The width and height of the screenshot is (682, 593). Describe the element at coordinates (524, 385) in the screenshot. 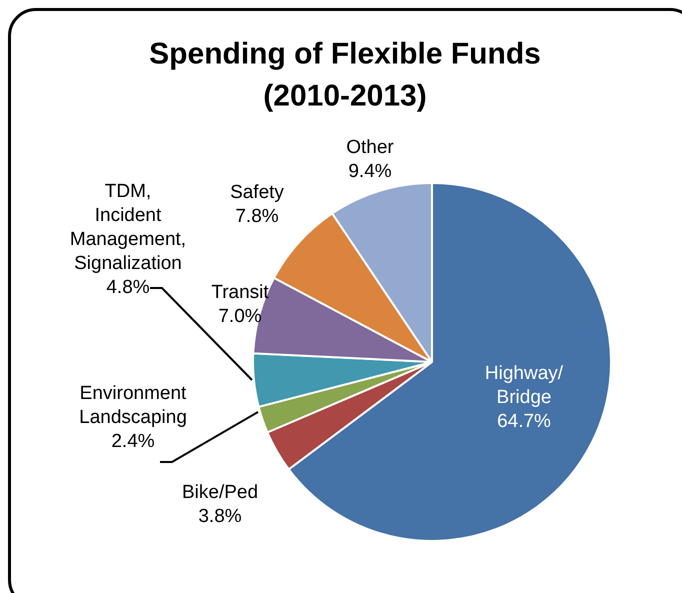

I see `slice-label: Highway/ Bridge` at that location.